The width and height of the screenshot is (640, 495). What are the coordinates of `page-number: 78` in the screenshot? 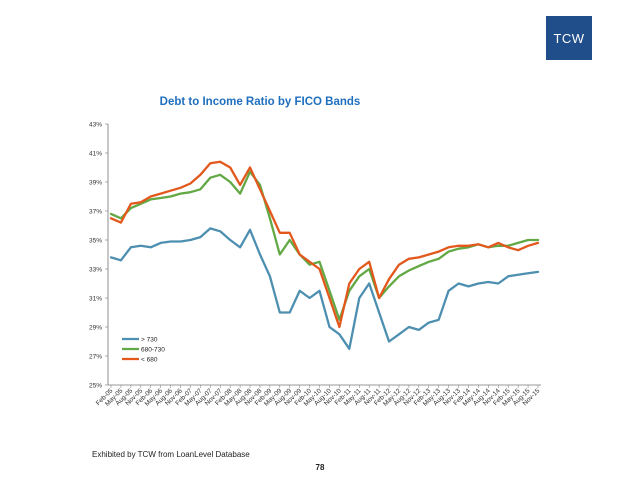 It's located at (320, 467).